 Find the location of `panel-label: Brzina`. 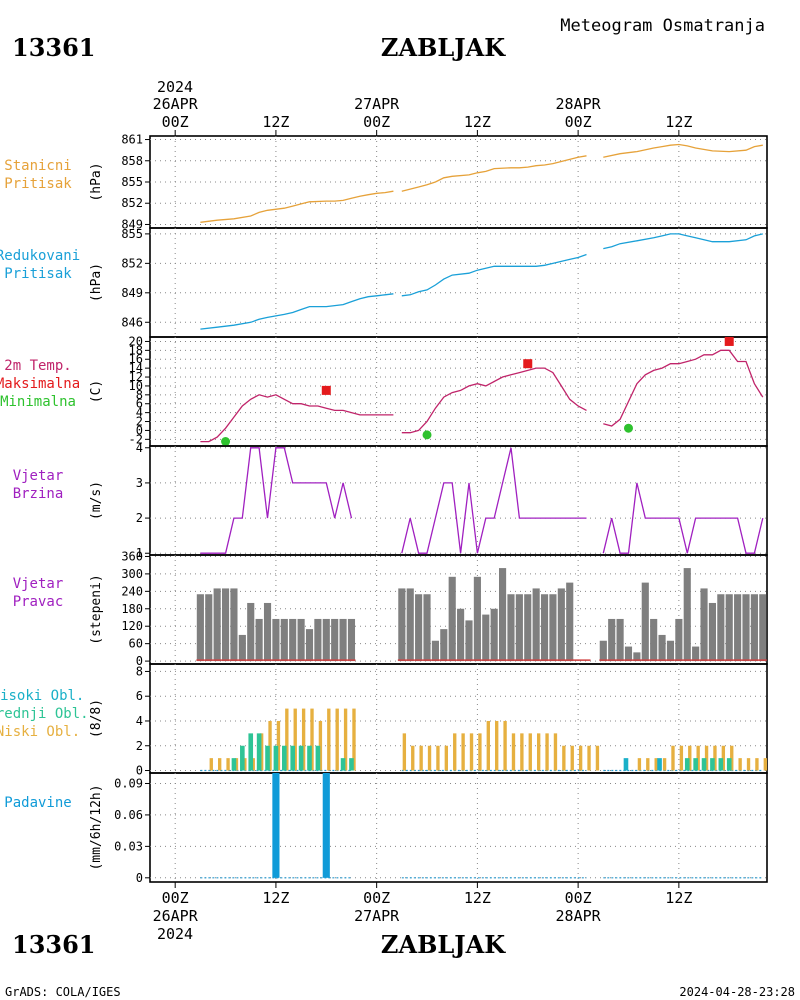

panel-label: Brzina is located at coordinates (38, 494).